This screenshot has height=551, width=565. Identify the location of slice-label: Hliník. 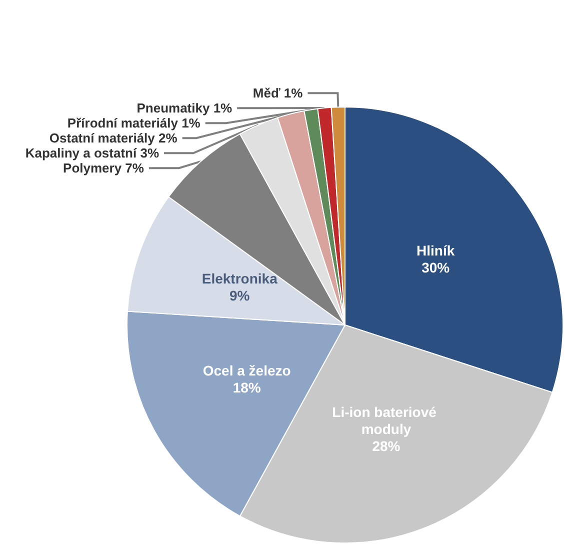
(435, 250).